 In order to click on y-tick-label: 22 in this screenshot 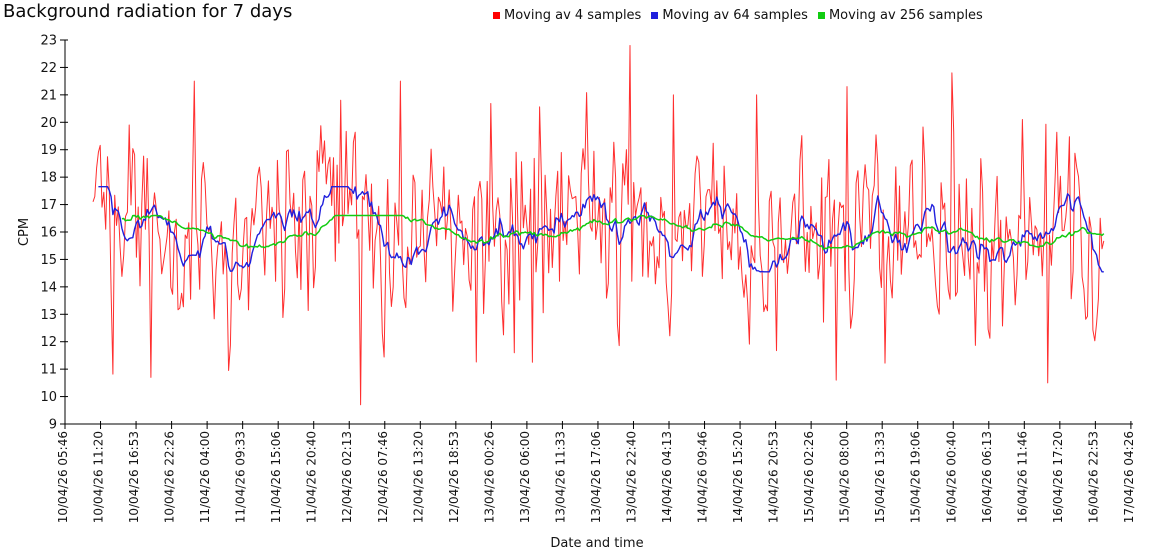, I will do `click(48, 68)`.